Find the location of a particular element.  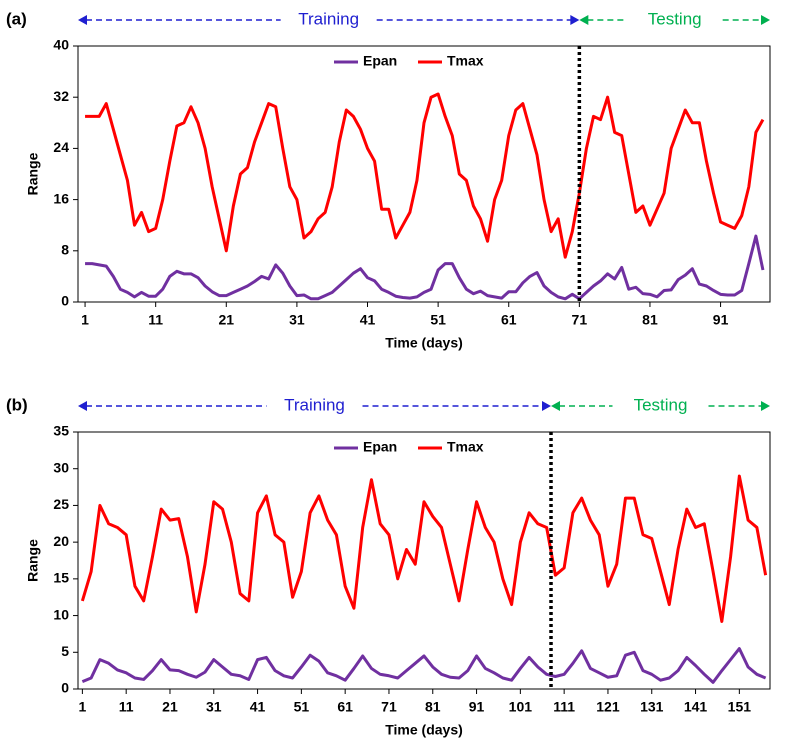

x-tick-label: 111 is located at coordinates (564, 707).